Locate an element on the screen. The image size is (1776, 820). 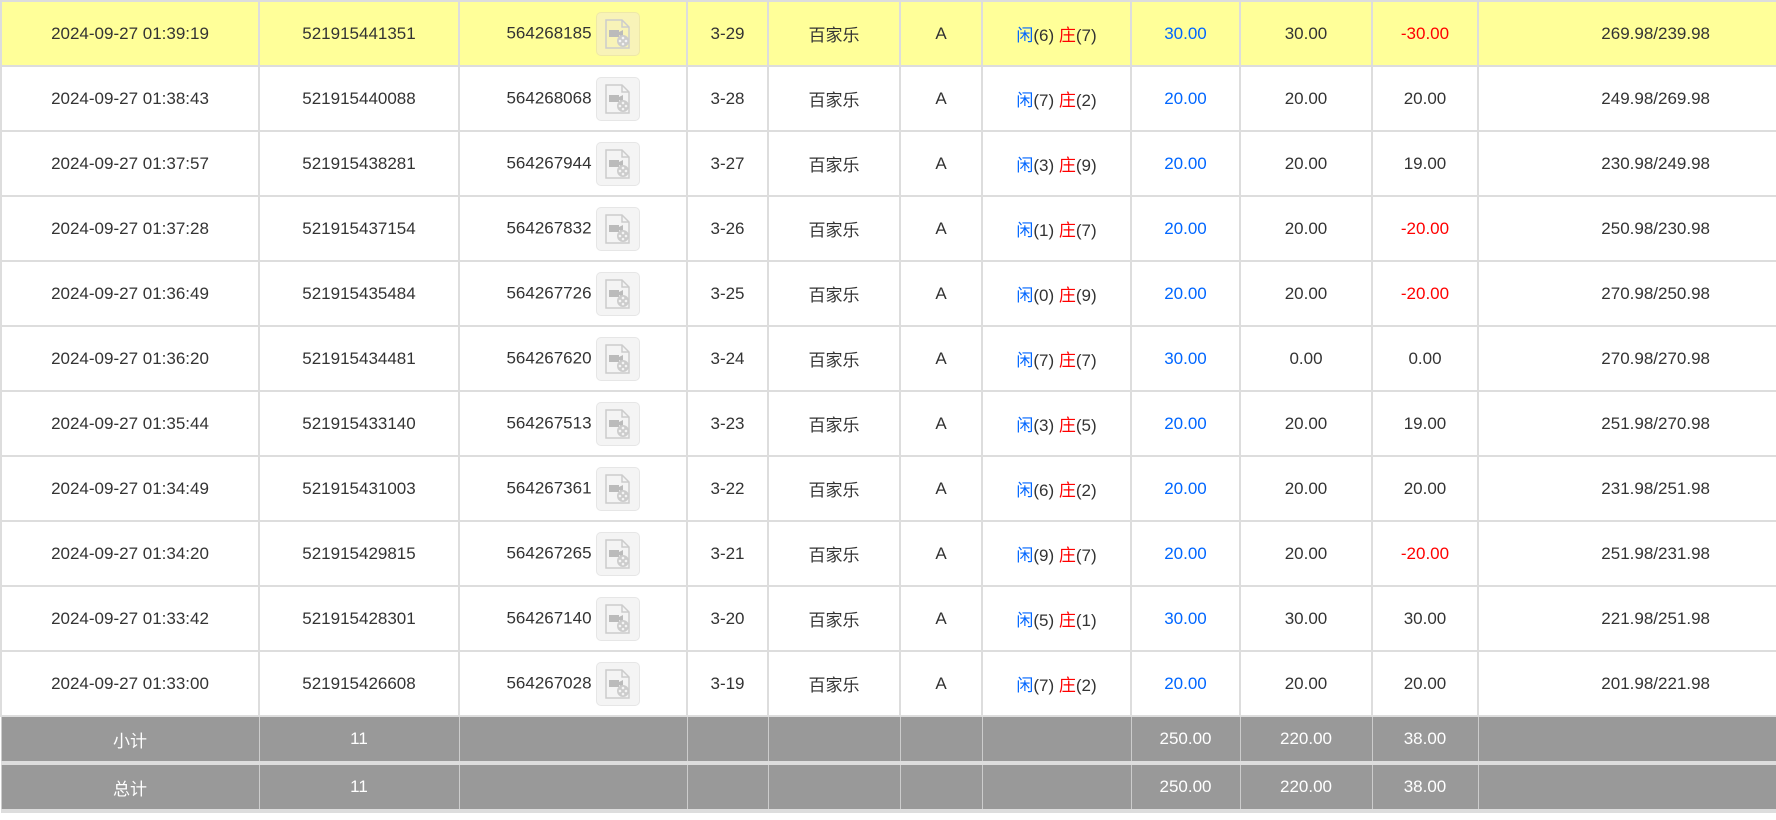
bet-time: 2024-09-27 01:36:20 is located at coordinates (130, 358).